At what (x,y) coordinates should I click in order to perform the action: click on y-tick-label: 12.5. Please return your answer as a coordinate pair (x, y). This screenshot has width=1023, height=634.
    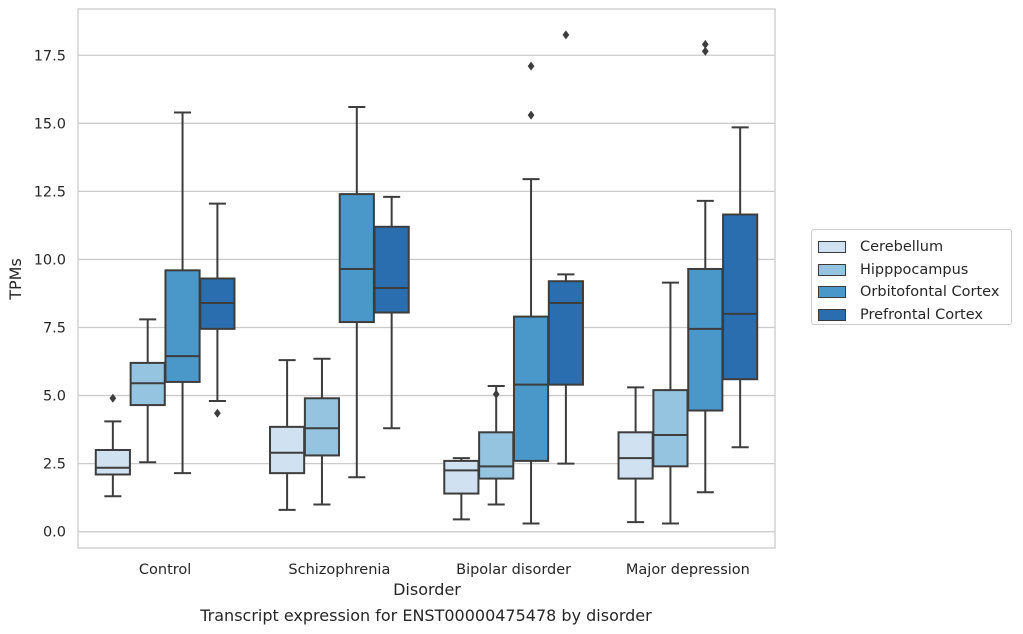
    Looking at the image, I should click on (50, 192).